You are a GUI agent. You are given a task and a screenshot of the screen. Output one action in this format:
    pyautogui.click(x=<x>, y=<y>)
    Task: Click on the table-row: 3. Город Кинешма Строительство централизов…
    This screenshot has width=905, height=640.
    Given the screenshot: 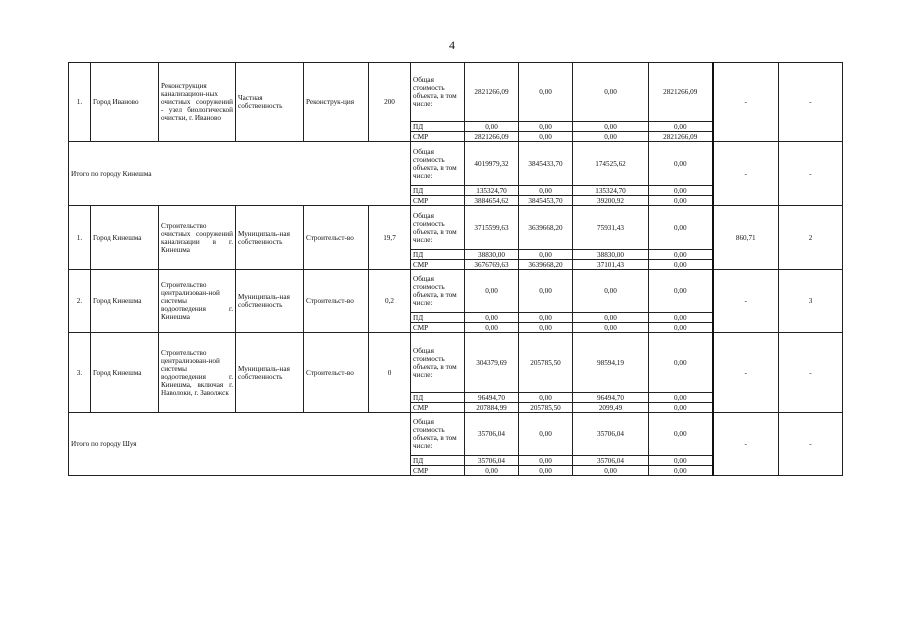 What is the action you would take?
    pyautogui.click(x=455, y=372)
    